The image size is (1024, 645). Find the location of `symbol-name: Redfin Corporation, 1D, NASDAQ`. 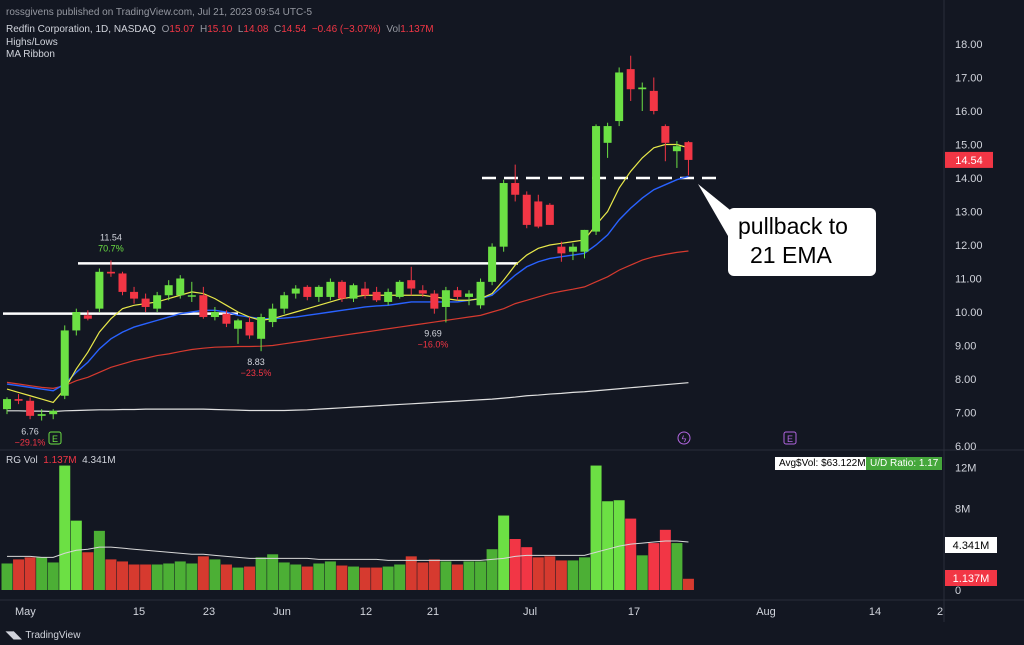

symbol-name: Redfin Corporation, 1D, NASDAQ is located at coordinates (81, 29).